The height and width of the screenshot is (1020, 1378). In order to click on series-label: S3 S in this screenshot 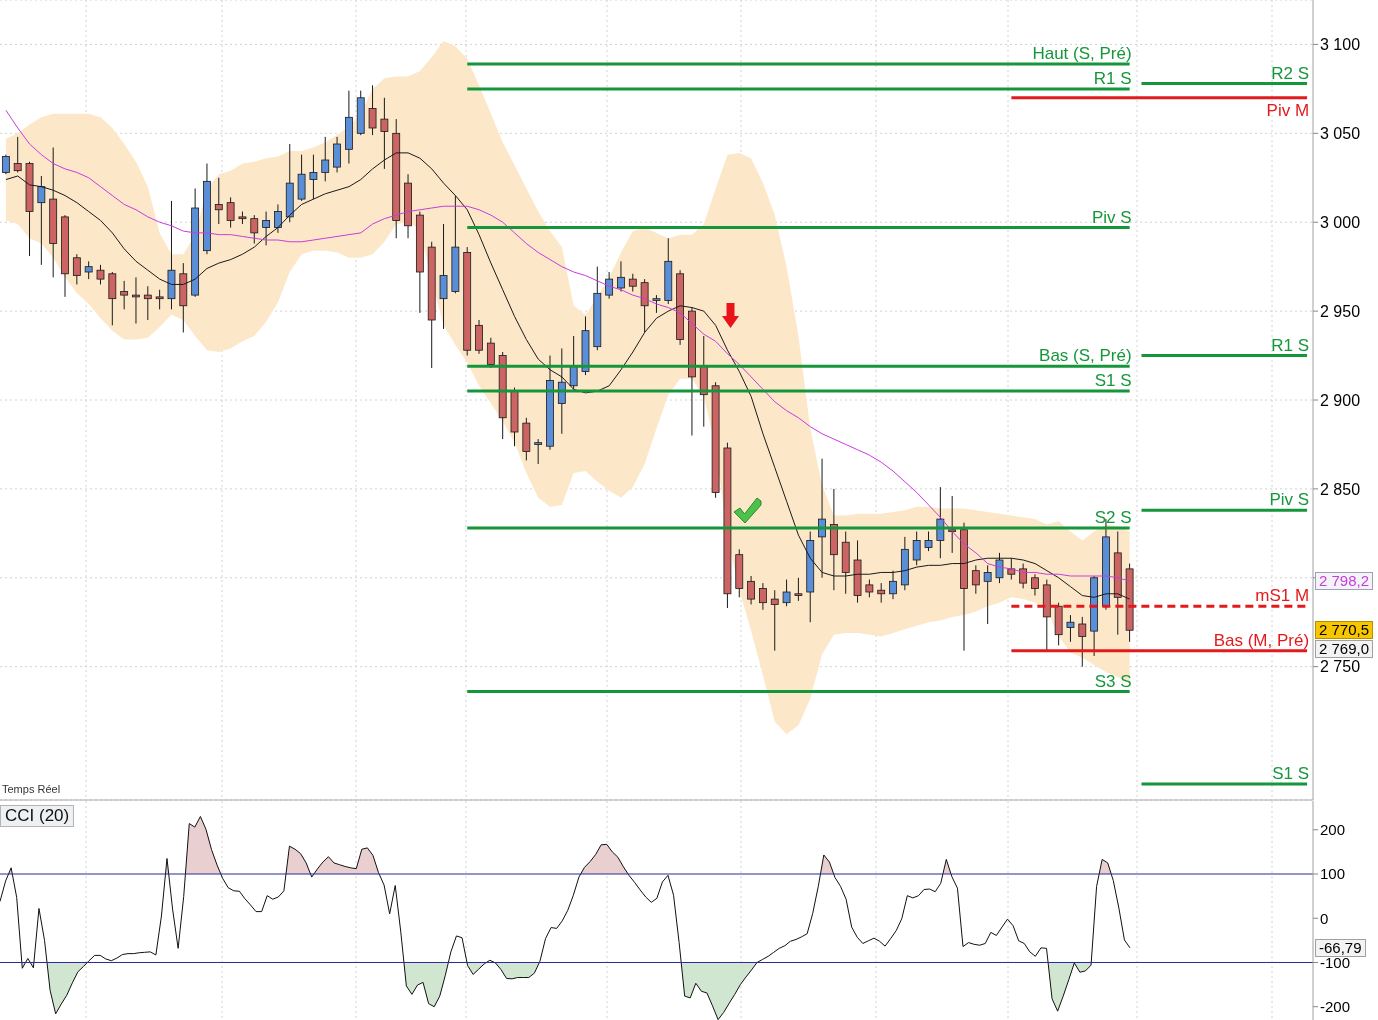, I will do `click(1113, 681)`.